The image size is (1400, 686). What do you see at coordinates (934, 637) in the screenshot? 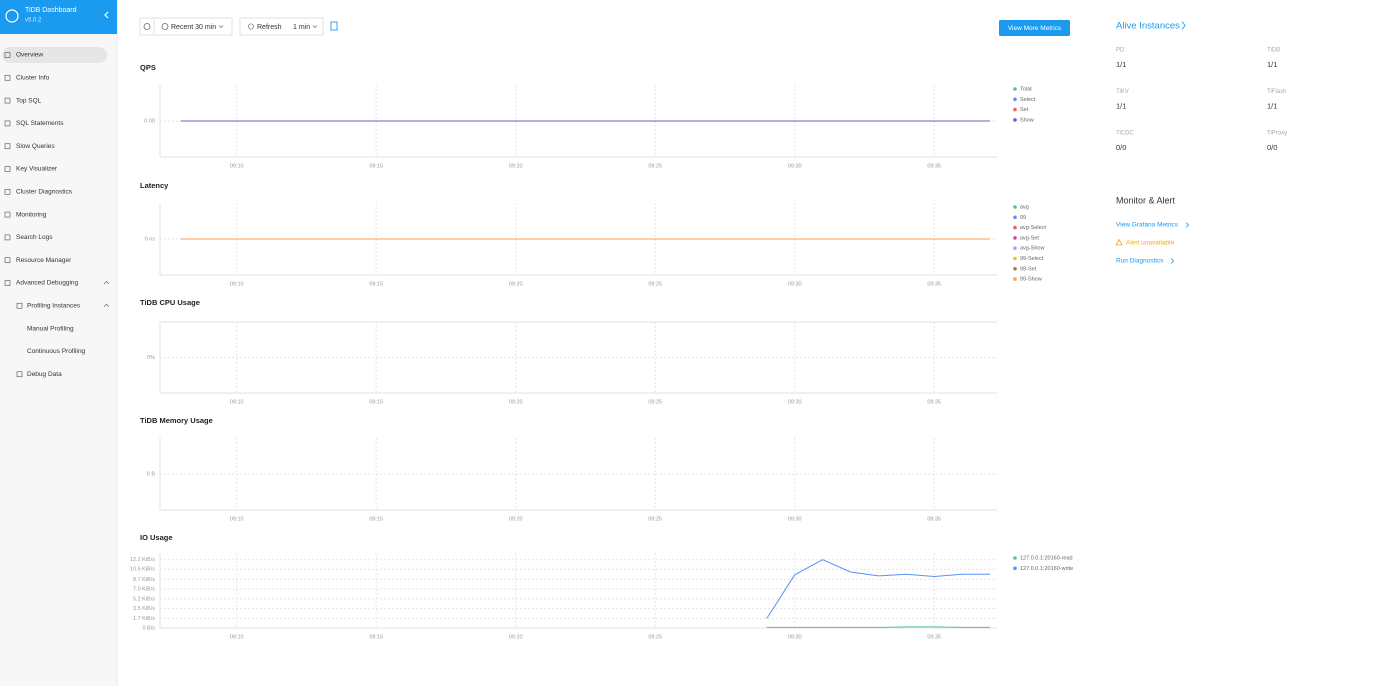
I see `x-tick-label: 09:35` at bounding box center [934, 637].